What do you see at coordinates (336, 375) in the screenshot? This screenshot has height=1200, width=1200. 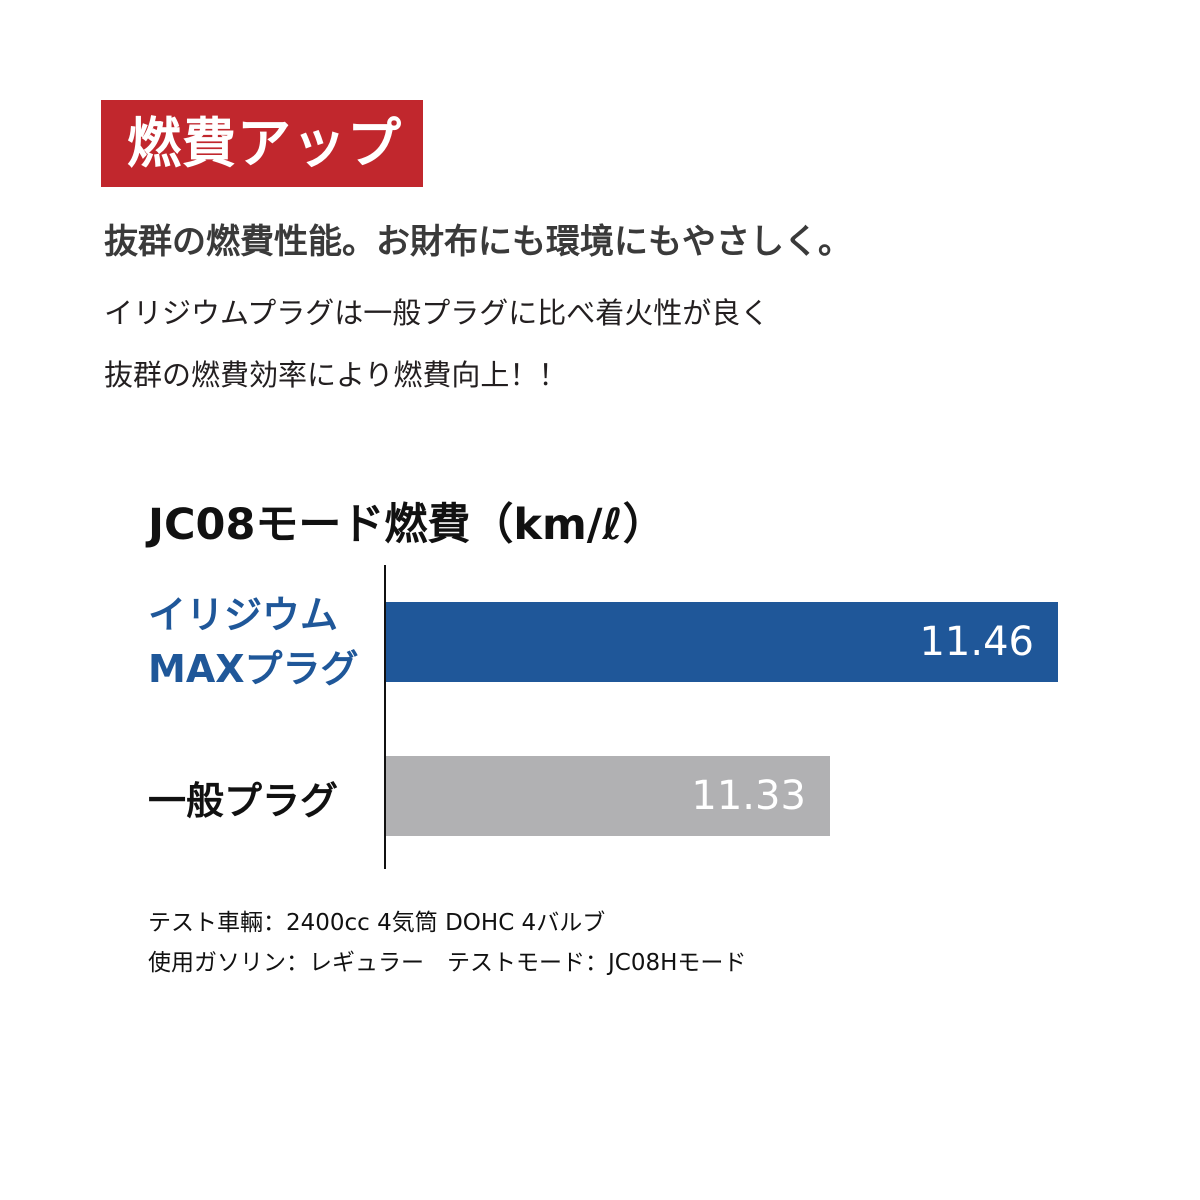 I see `body-line-2: 抜群の燃費効率により燃費向上！！` at bounding box center [336, 375].